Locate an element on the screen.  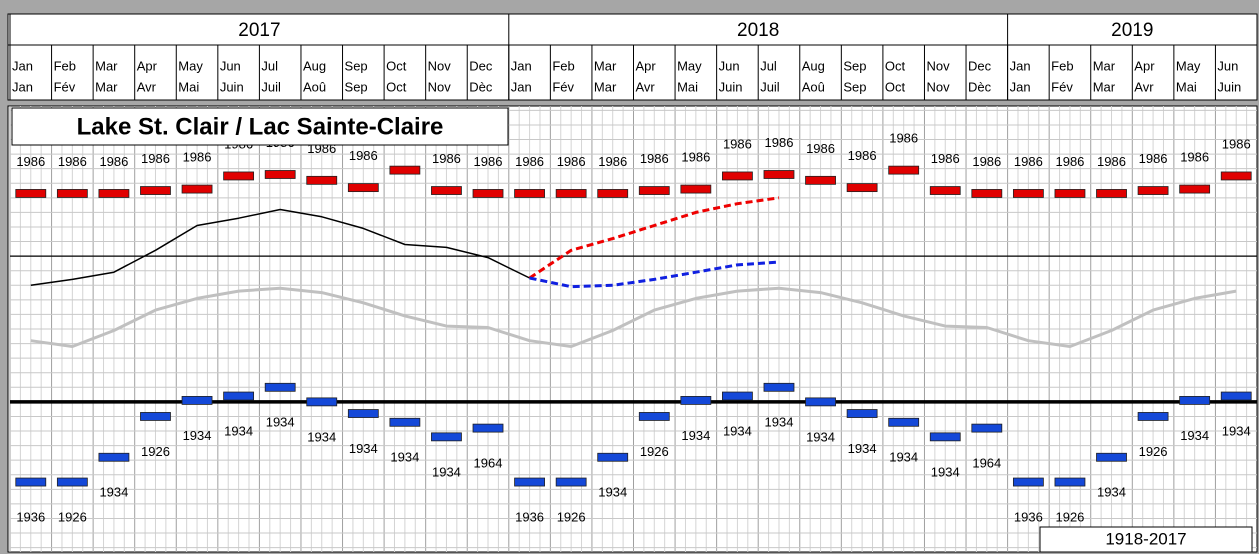
year-label: 2018 is located at coordinates (758, 30).